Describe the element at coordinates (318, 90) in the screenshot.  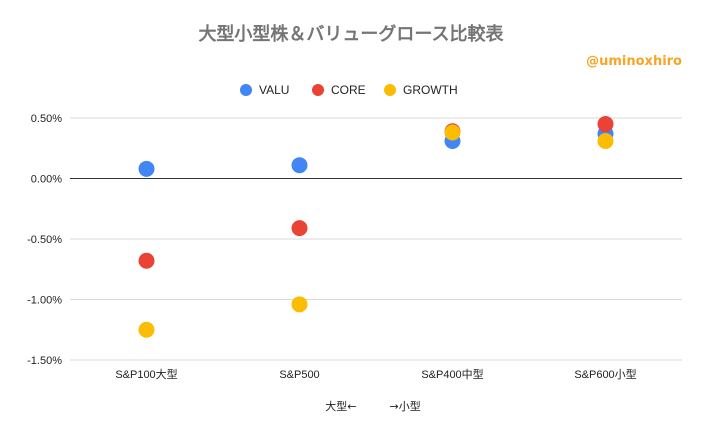
I see `legend-marker-core` at that location.